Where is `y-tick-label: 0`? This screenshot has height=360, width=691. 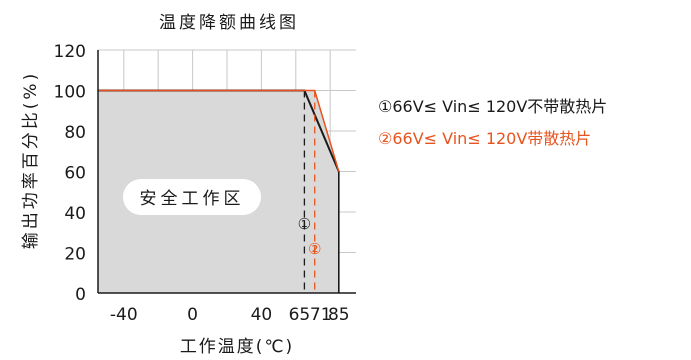
y-tick-label: 0 is located at coordinates (80, 295).